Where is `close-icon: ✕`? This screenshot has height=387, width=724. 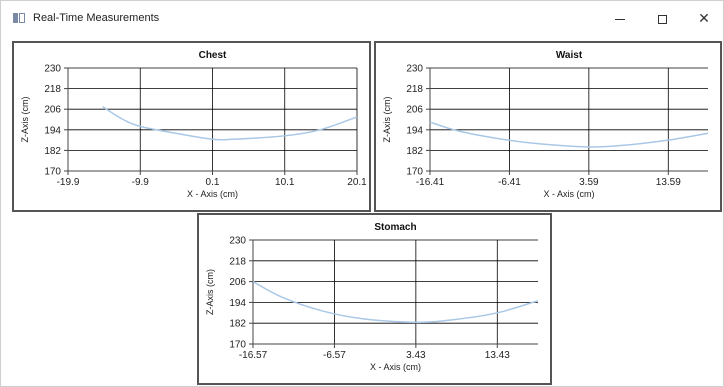
close-icon: ✕ is located at coordinates (704, 19).